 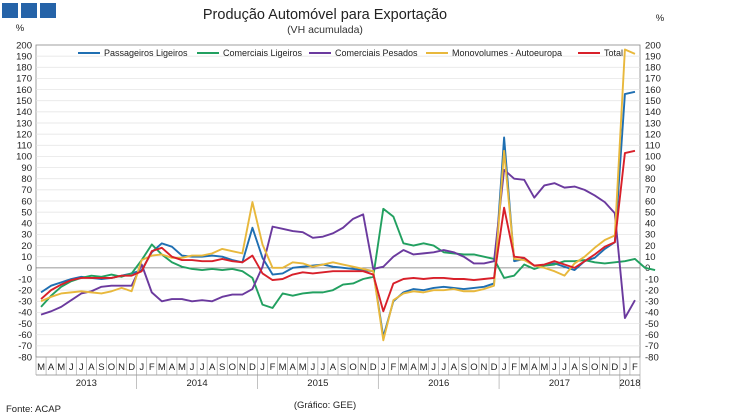 What do you see at coordinates (652, 302) in the screenshot?
I see `y-tick-label-right: -30` at bounding box center [652, 302].